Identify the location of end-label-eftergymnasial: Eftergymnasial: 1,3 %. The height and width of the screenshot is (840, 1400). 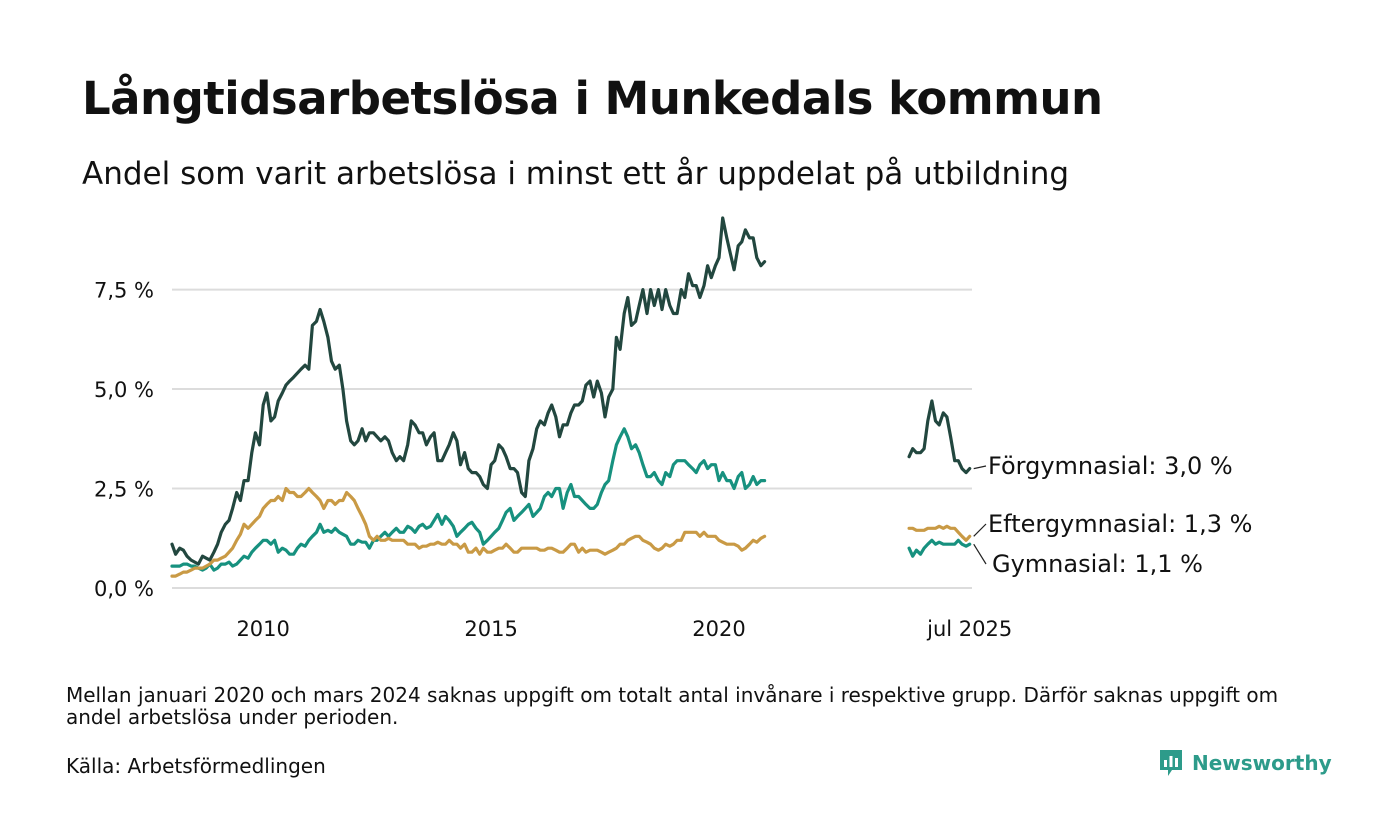
(1120, 524).